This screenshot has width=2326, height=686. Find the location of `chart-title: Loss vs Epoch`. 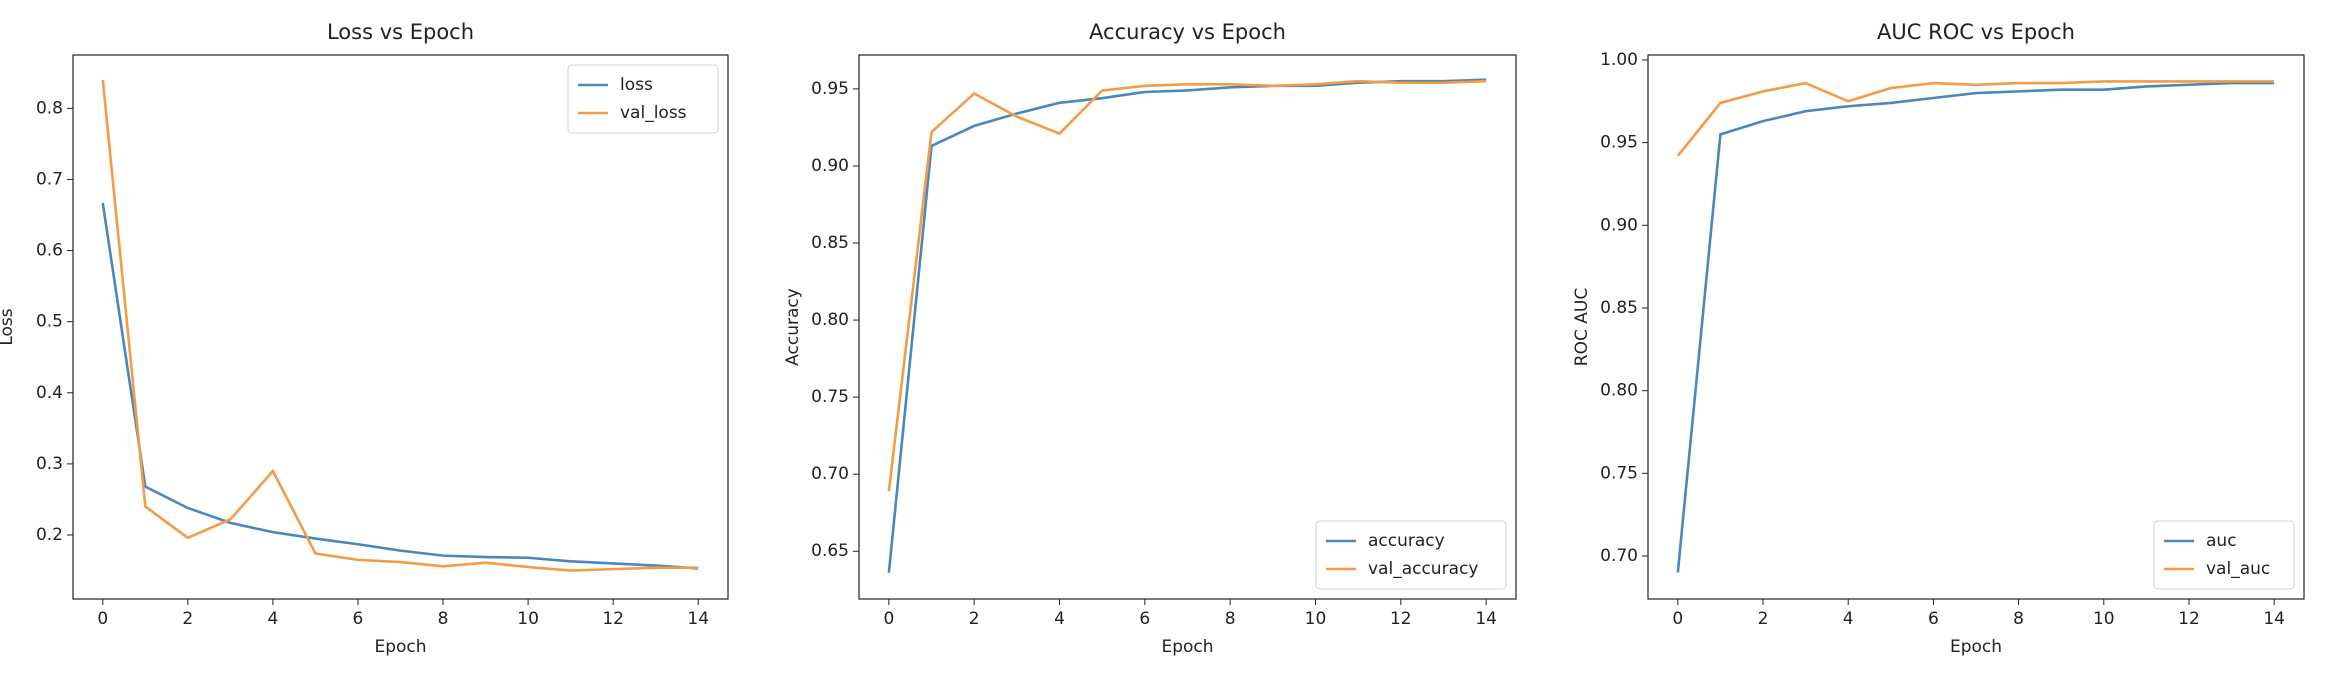

chart-title: Loss vs Epoch is located at coordinates (400, 32).